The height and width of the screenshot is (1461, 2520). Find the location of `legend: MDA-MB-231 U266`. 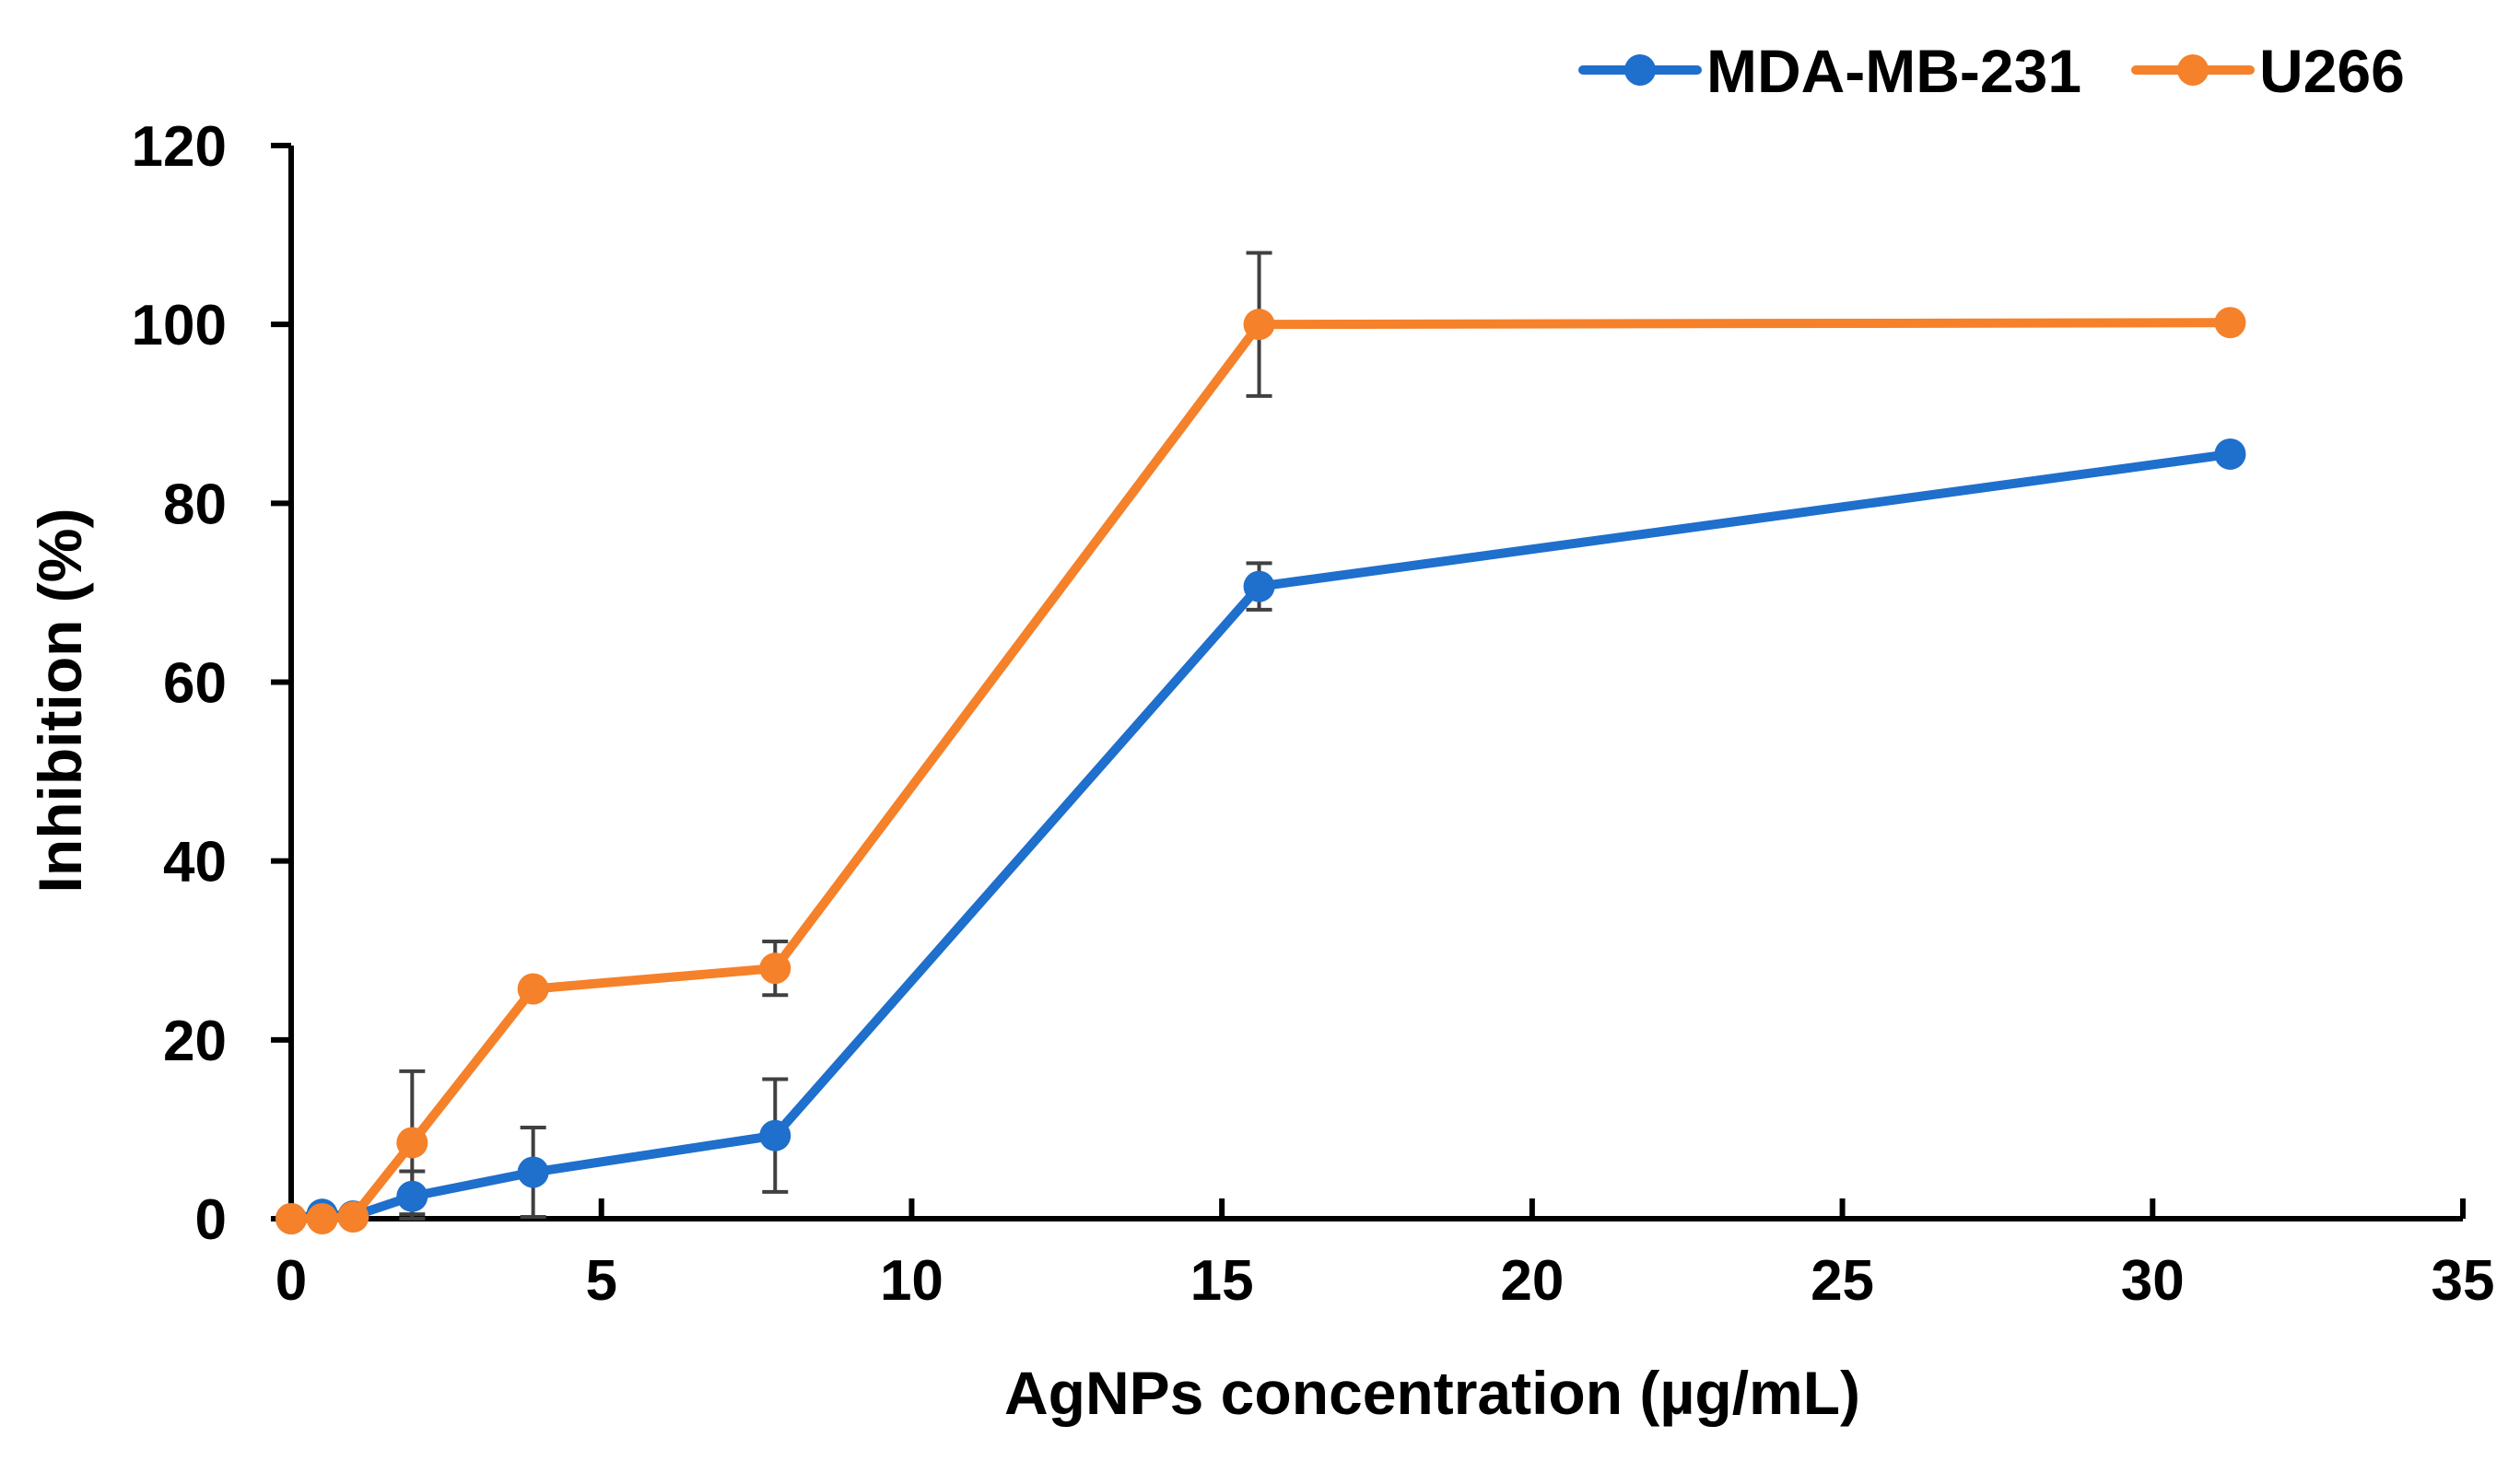

legend: MDA-MB-231 U266 is located at coordinates (1991, 71).